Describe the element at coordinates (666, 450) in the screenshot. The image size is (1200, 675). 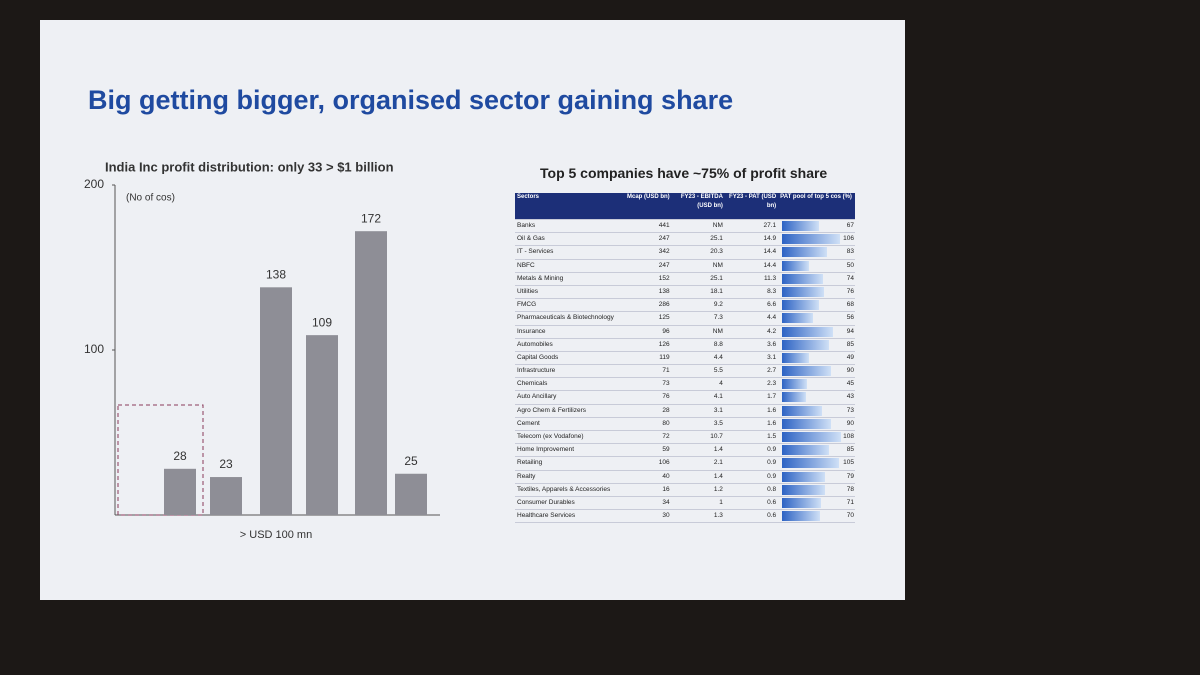
I see `cell: 59` at that location.